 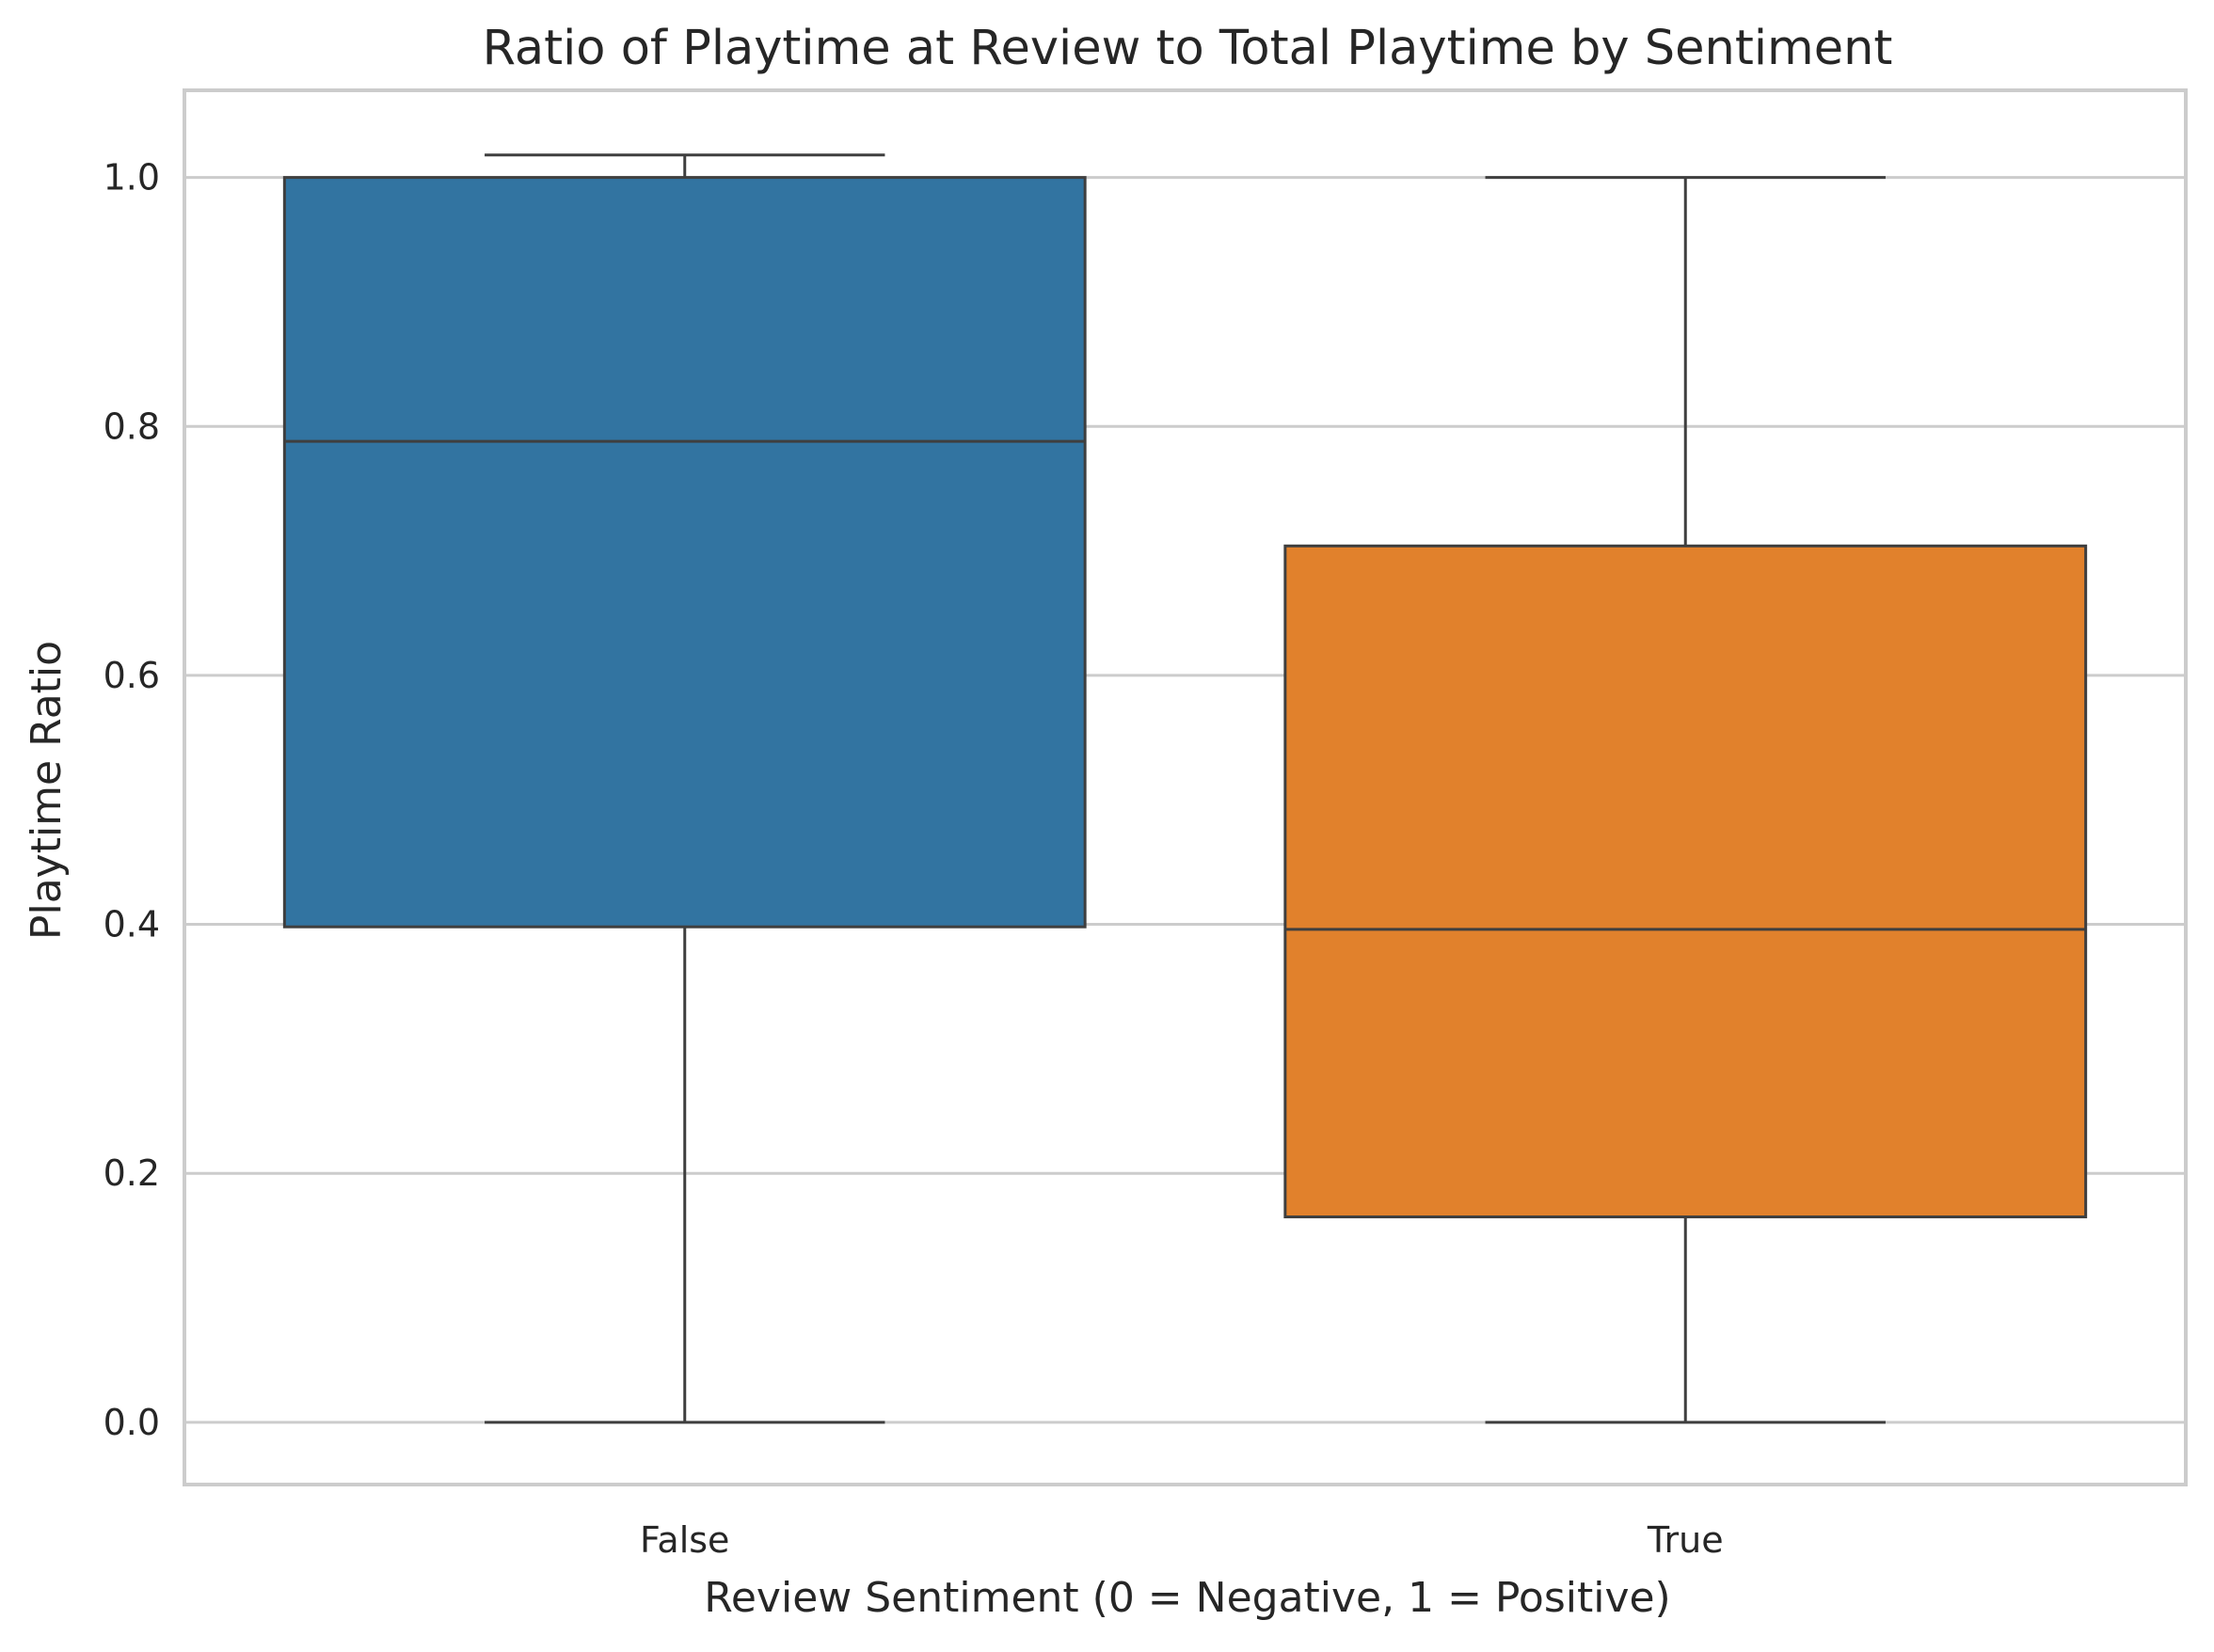 What do you see at coordinates (132, 1173) in the screenshot?
I see `y-tick-label: 0.2` at bounding box center [132, 1173].